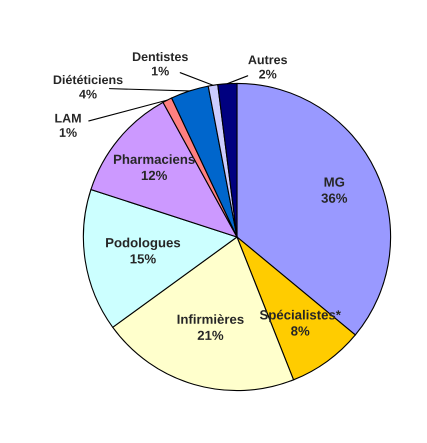 This screenshot has height=443, width=427. Describe the element at coordinates (88, 79) in the screenshot. I see `slice-label: Diététiciens` at that location.